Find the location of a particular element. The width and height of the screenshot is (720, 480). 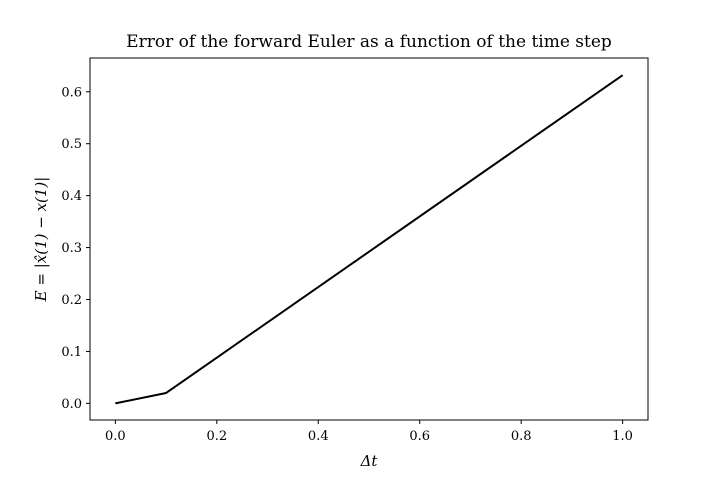

x-tick-label: 0.0 is located at coordinates (115, 436).